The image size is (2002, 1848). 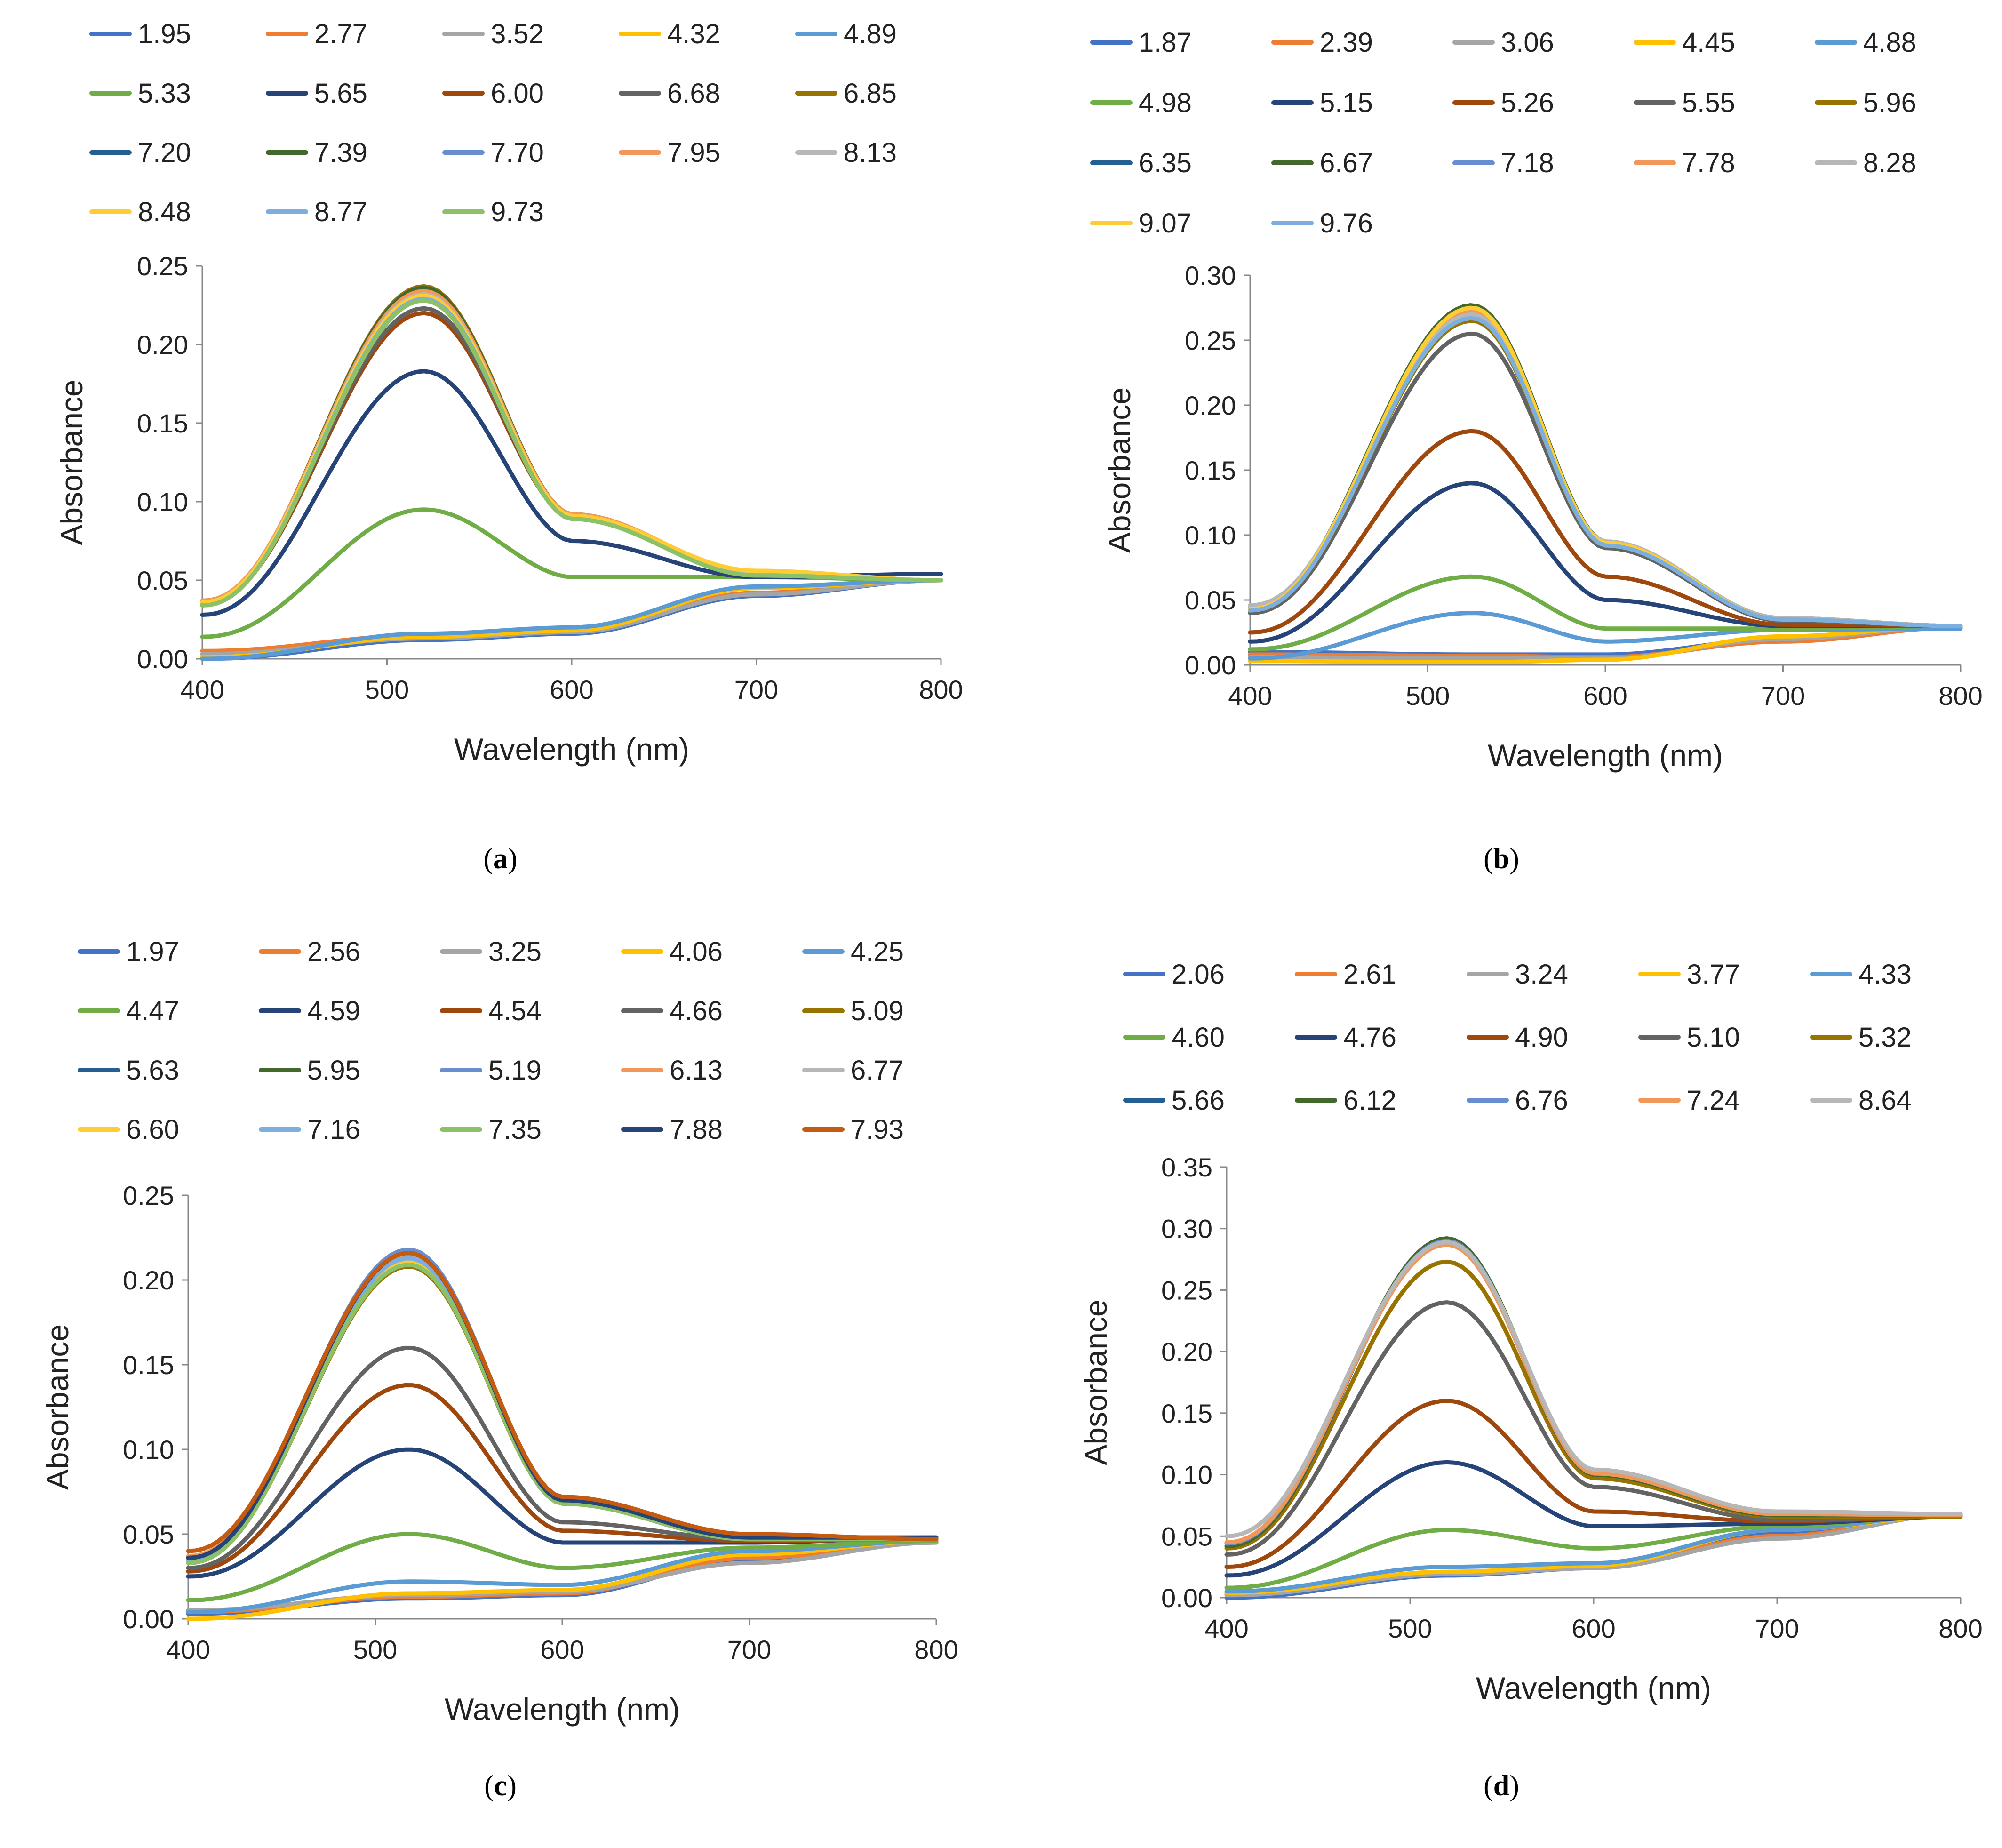 What do you see at coordinates (870, 152) in the screenshot?
I see `legend-label: 8.13` at bounding box center [870, 152].